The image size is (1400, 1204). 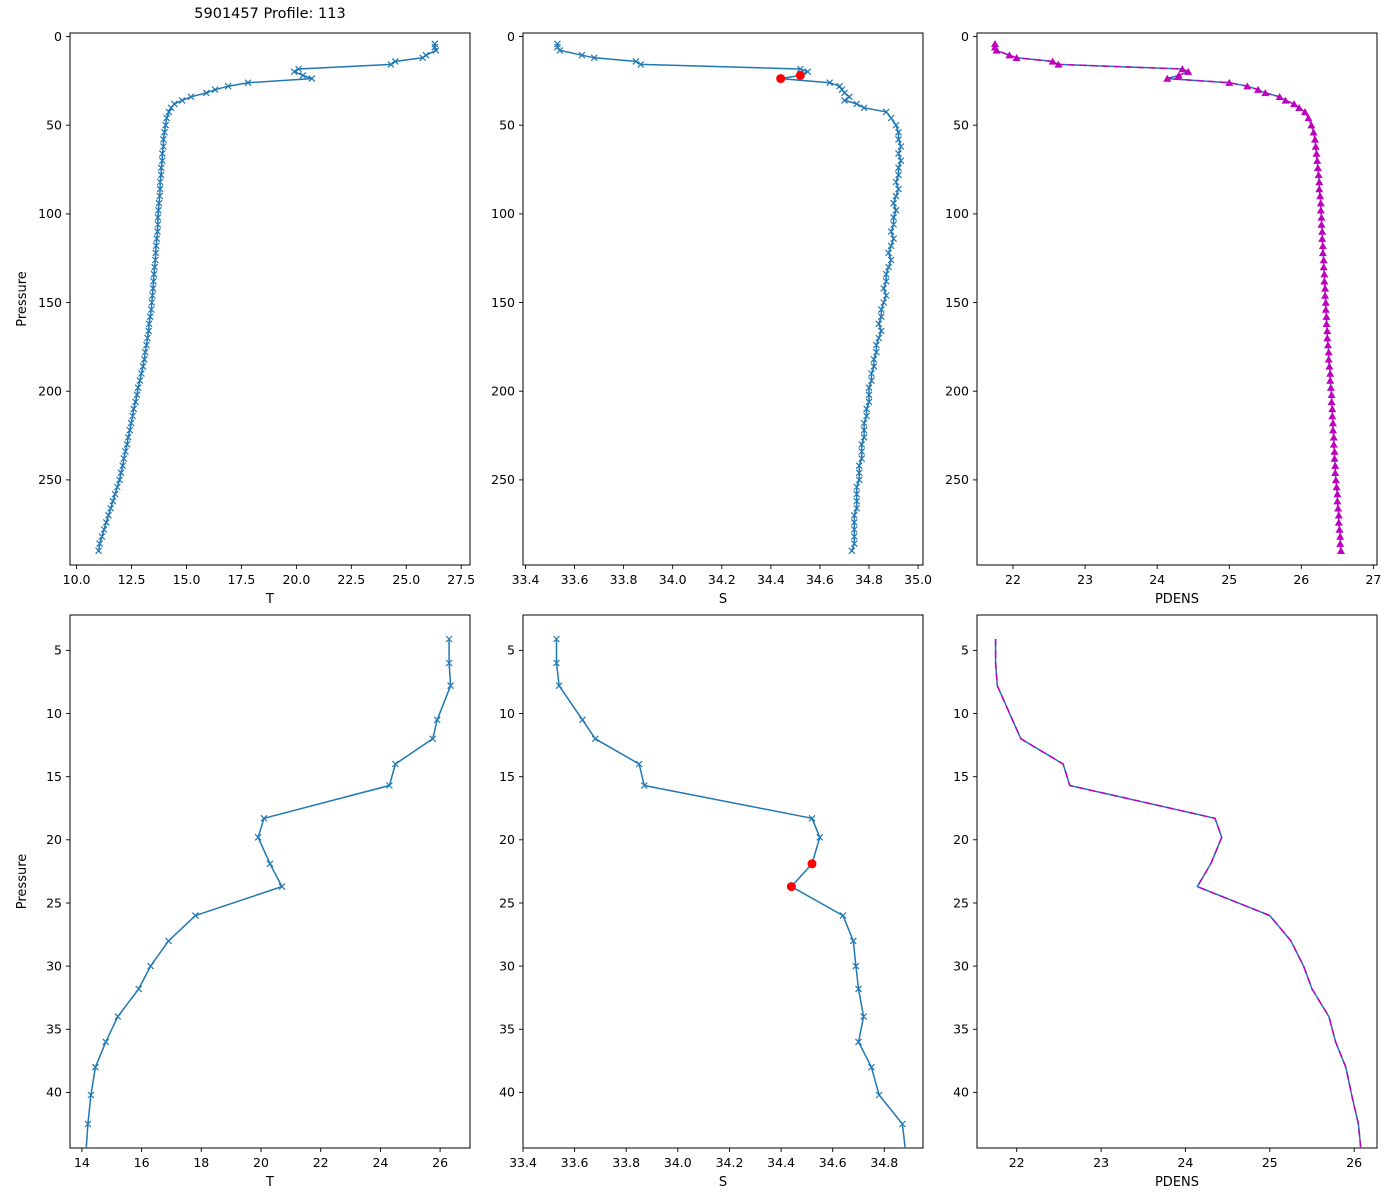 I want to click on svg-text: 10.0, so click(x=77, y=579).